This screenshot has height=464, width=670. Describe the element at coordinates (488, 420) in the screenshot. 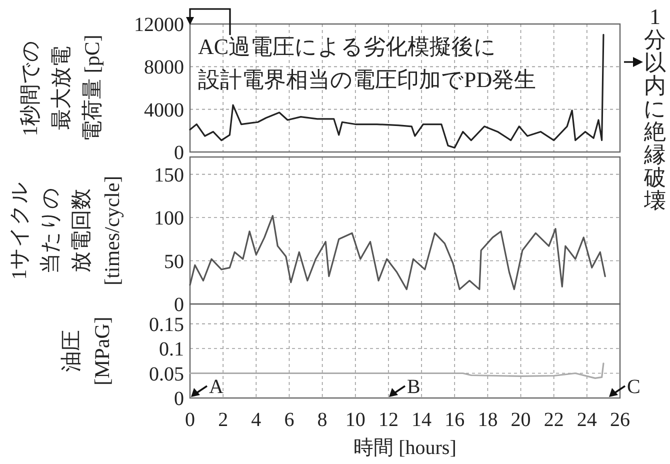

I see `x-tick-label: 18` at that location.